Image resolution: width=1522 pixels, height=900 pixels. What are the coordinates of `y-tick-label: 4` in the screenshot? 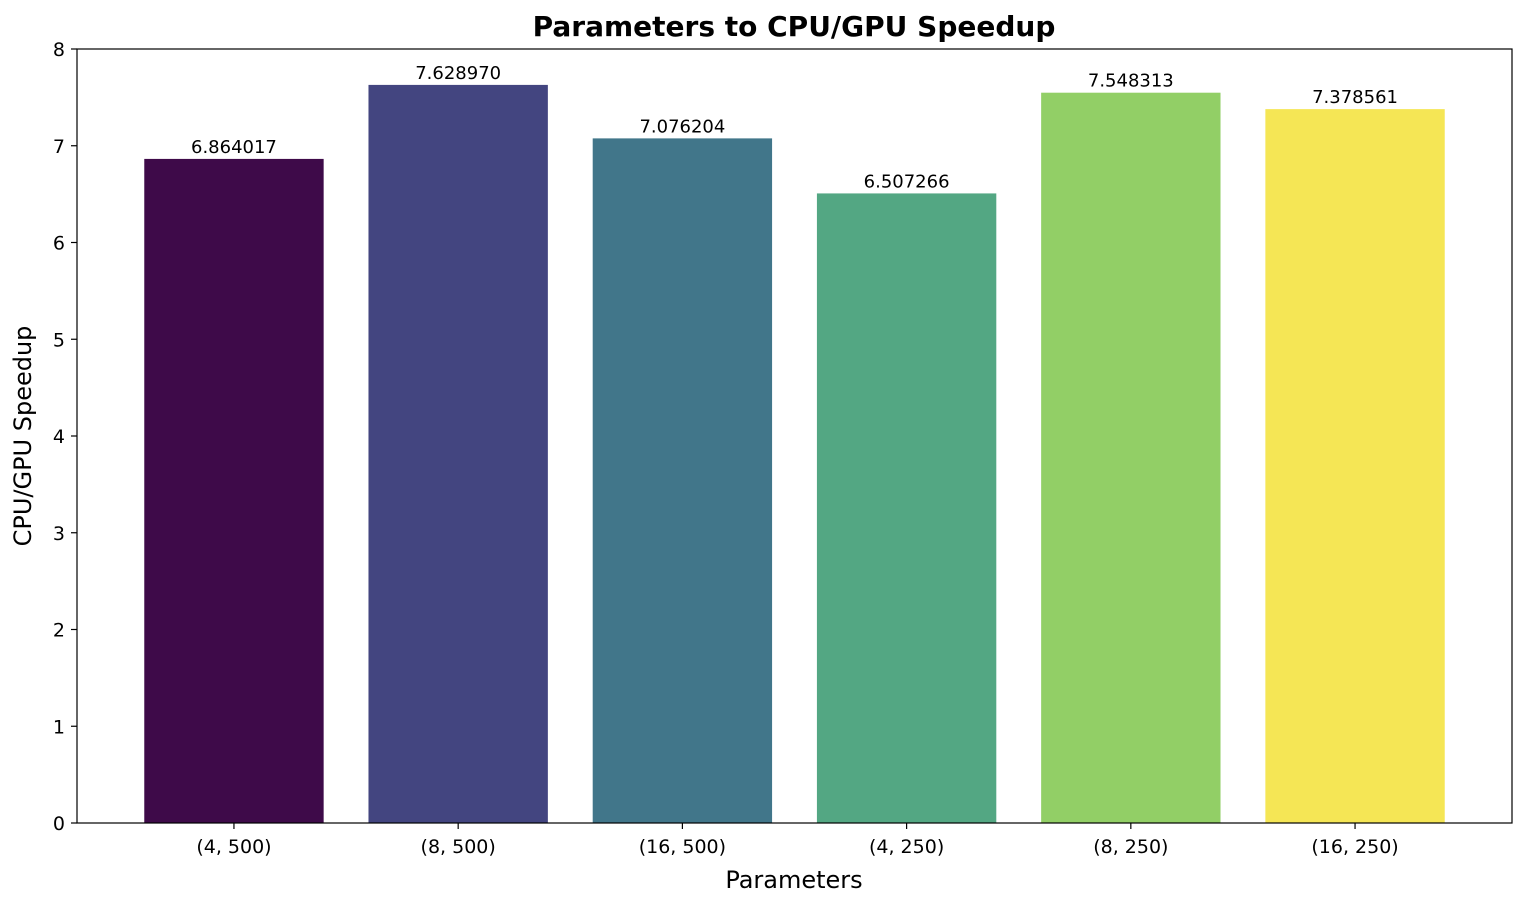 It's located at (59, 437).